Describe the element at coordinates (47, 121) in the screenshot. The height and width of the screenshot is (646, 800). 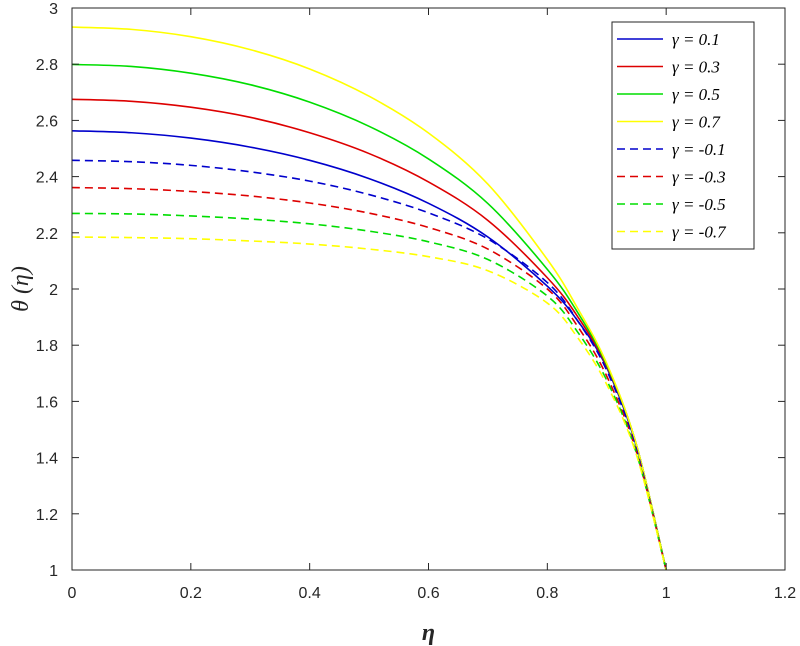
I see `y-tick-label: 2.6` at that location.